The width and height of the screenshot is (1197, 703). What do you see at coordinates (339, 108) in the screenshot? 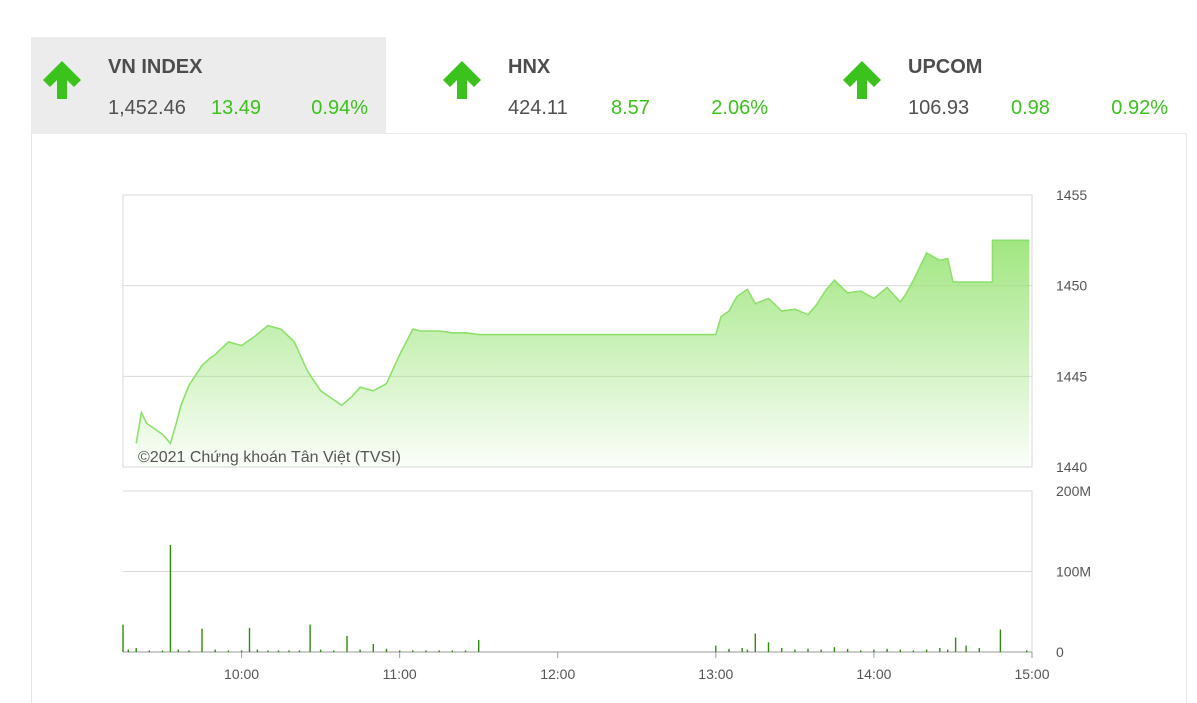
I see `index-percent: 0.94%` at bounding box center [339, 108].